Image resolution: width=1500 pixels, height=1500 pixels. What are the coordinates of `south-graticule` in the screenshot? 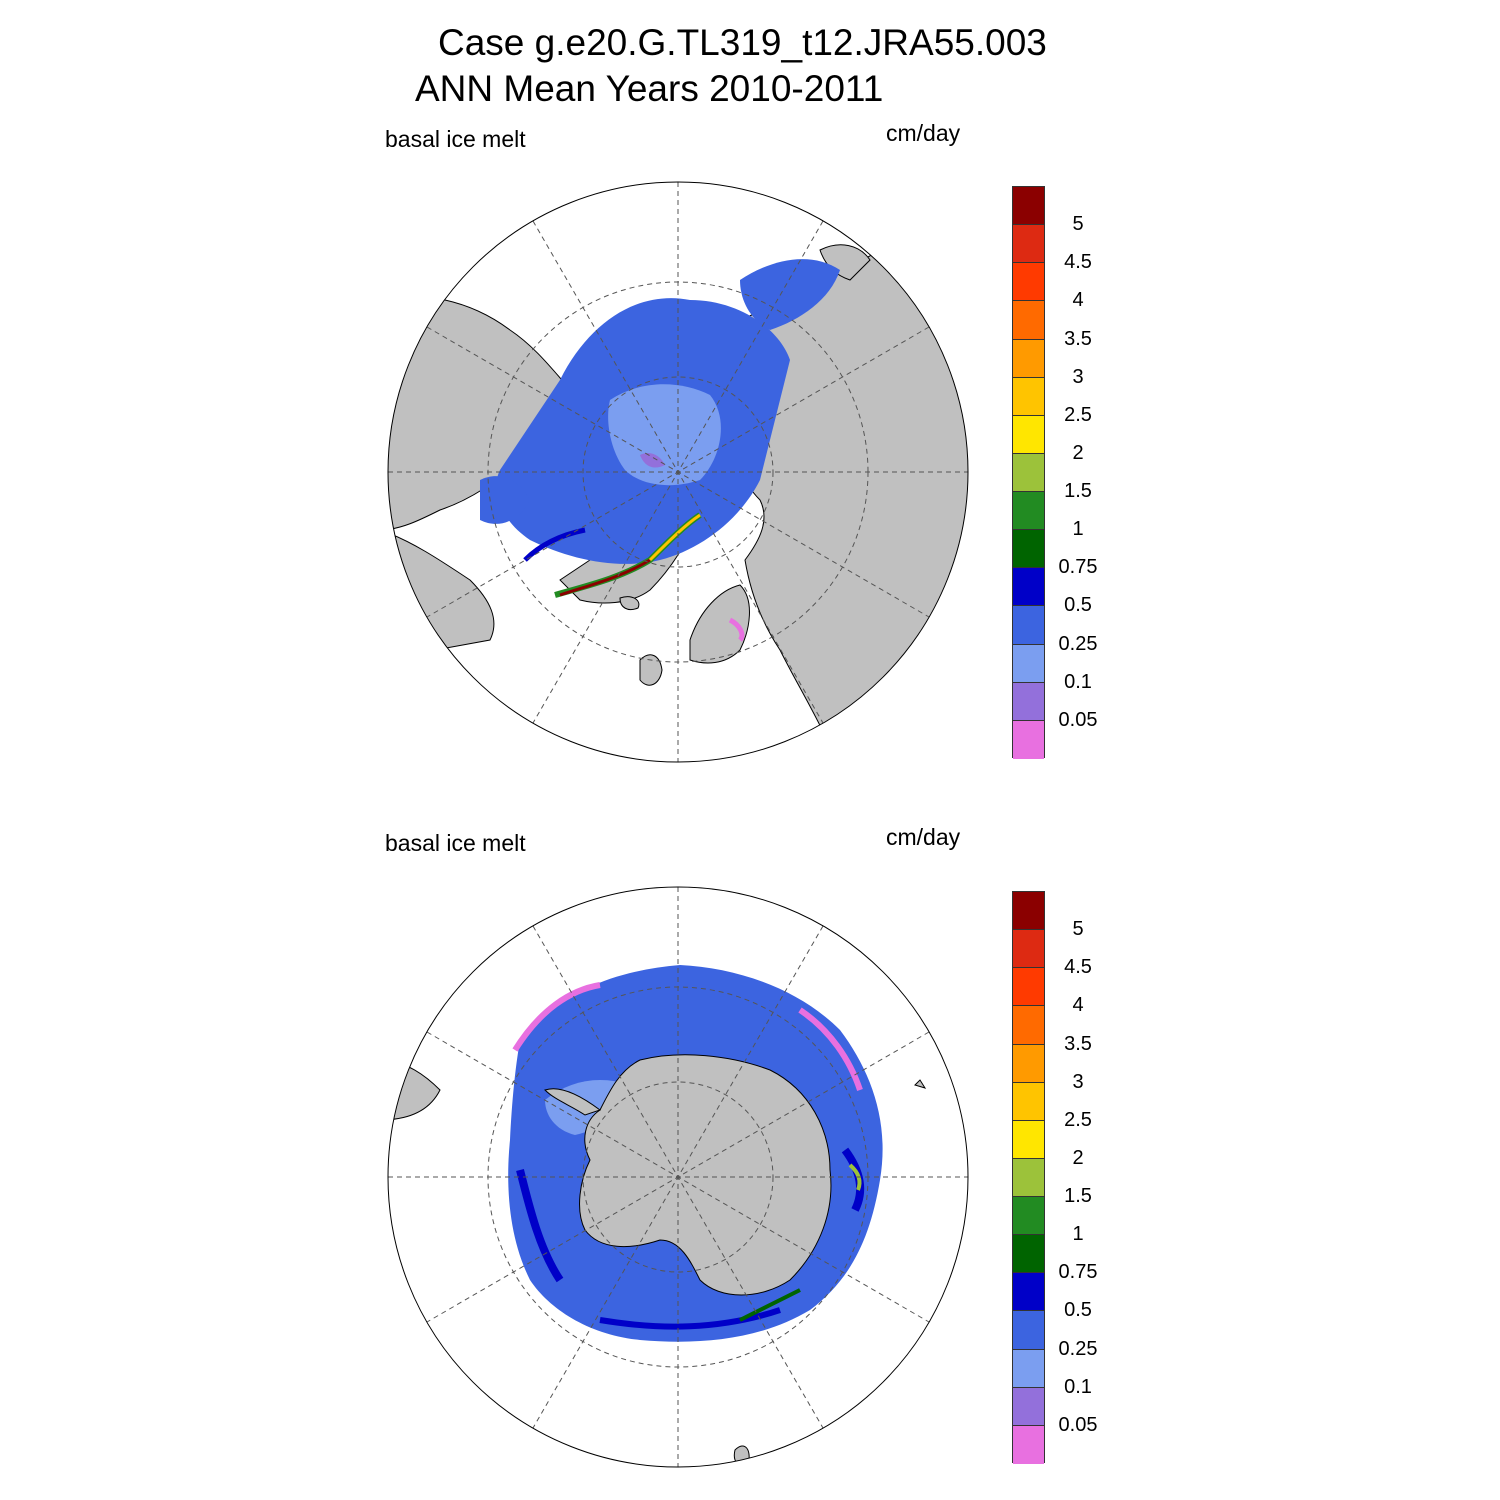 It's located at (678, 1177).